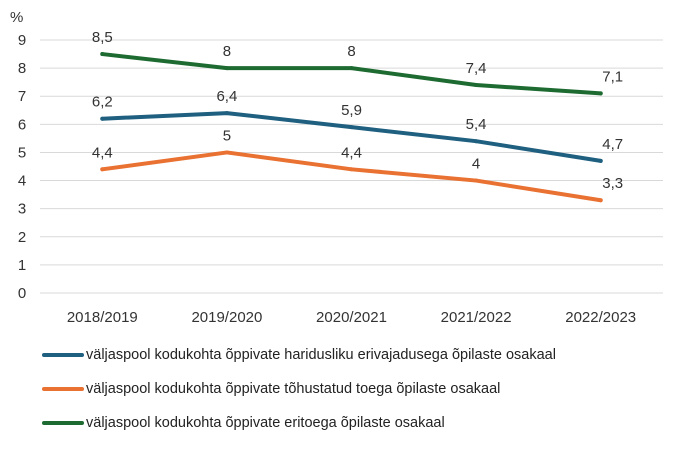 Image resolution: width=680 pixels, height=452 pixels. Describe the element at coordinates (351, 110) in the screenshot. I see `data-label: 5,9` at that location.